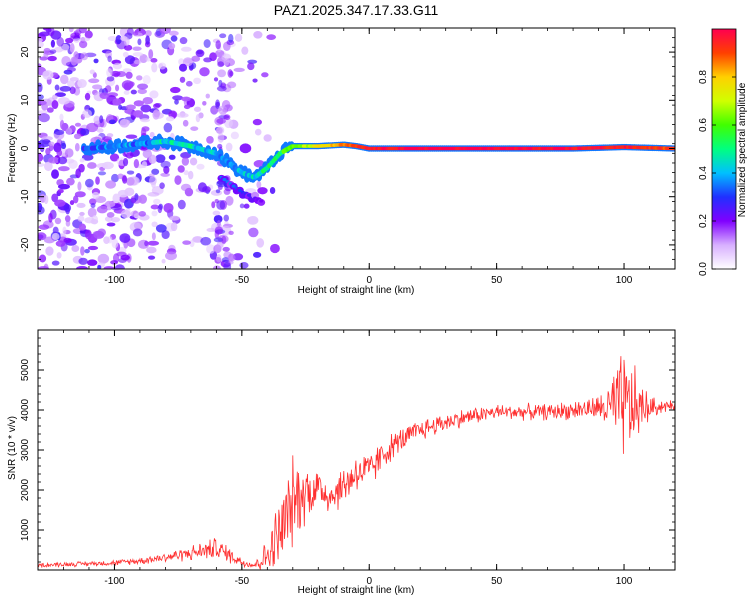  What do you see at coordinates (25, 369) in the screenshot?
I see `snr-y-tick-label: 5000` at bounding box center [25, 369].